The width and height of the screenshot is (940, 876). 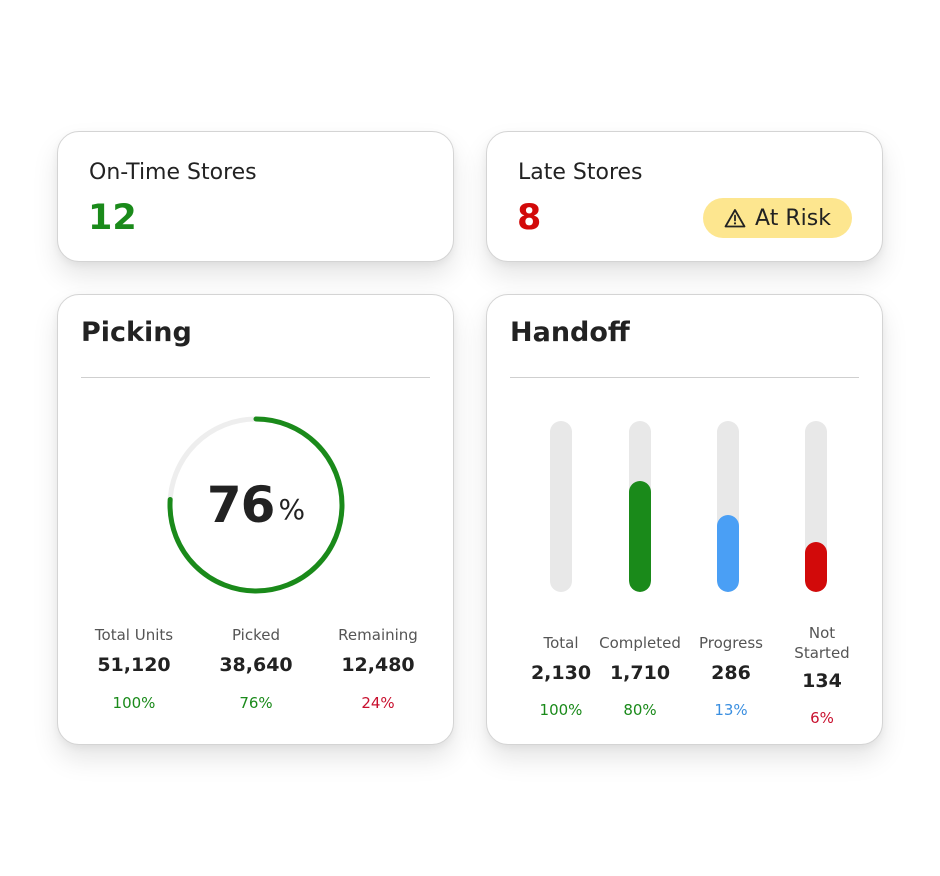 I want to click on late-stores-label: Late Stores, so click(x=580, y=172).